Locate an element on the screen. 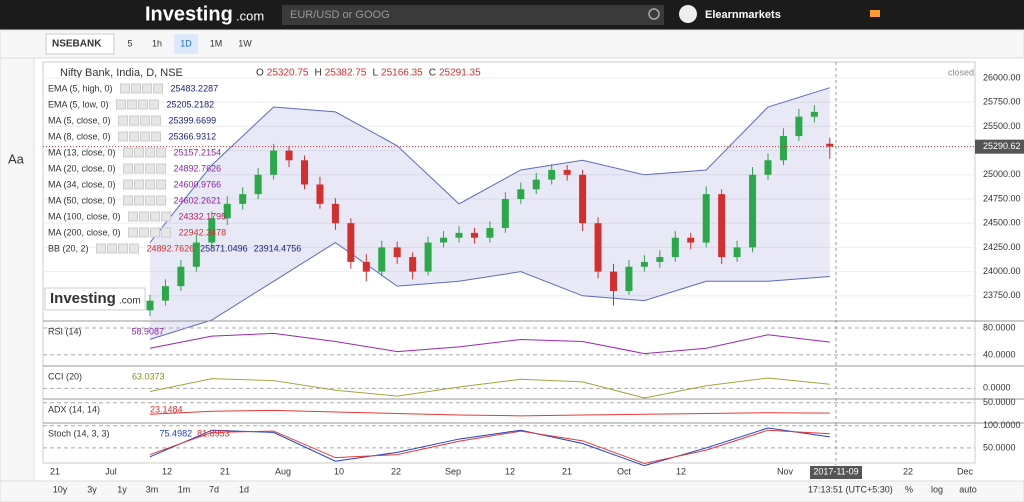  symbol: NSEBANK is located at coordinates (77, 44).